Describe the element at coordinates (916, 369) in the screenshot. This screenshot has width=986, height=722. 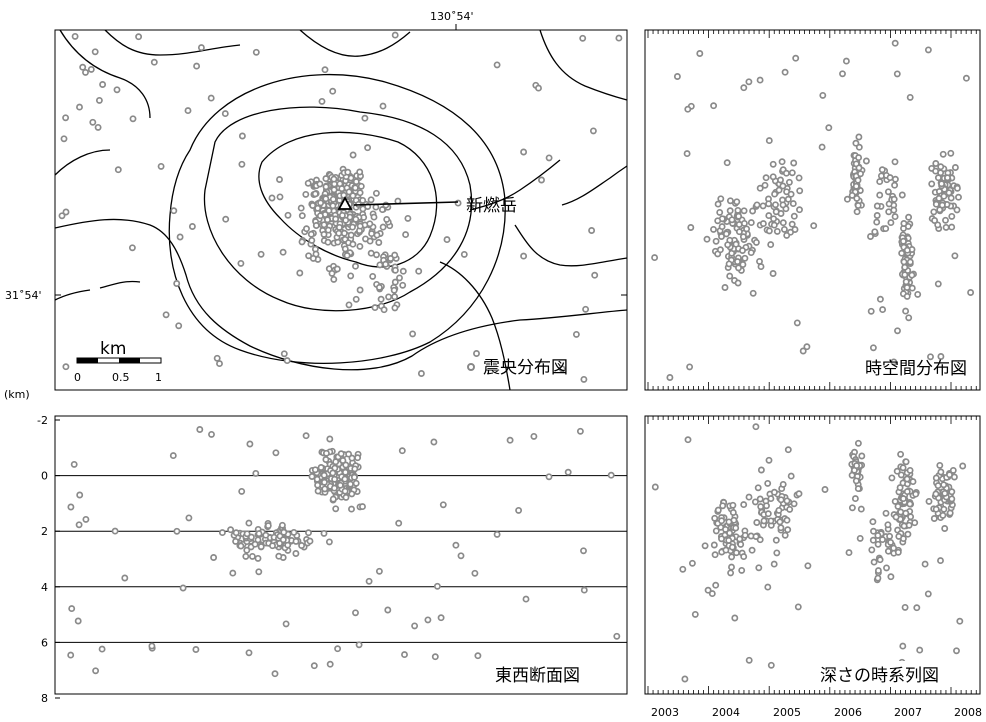
I see `space-time-title: 時空間分布図` at that location.